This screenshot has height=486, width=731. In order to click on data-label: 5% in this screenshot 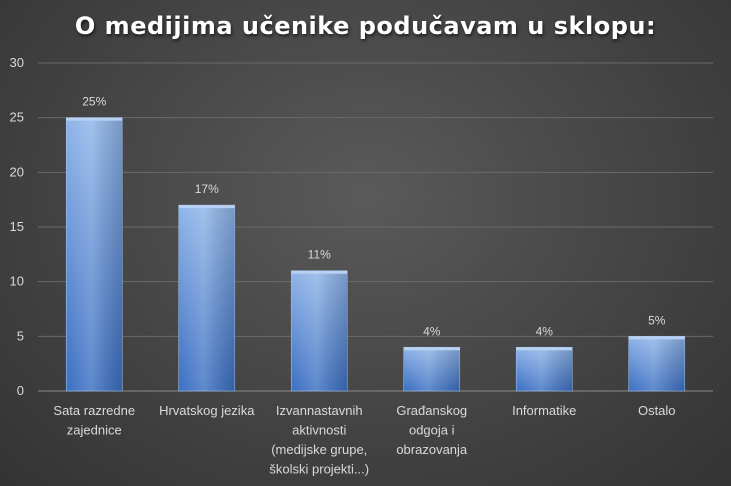, I will do `click(657, 320)`.